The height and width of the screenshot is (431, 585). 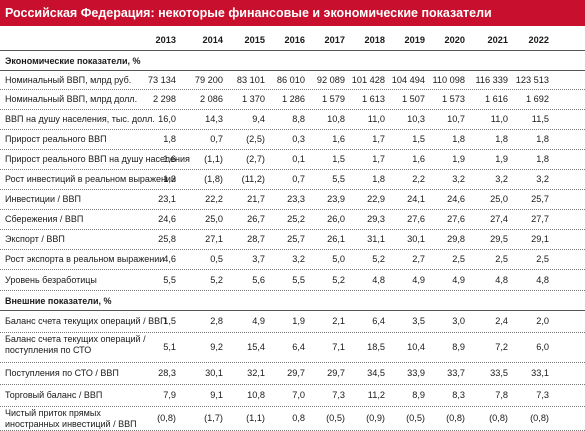 I want to click on cell-2020: 27,6, so click(x=456, y=219).